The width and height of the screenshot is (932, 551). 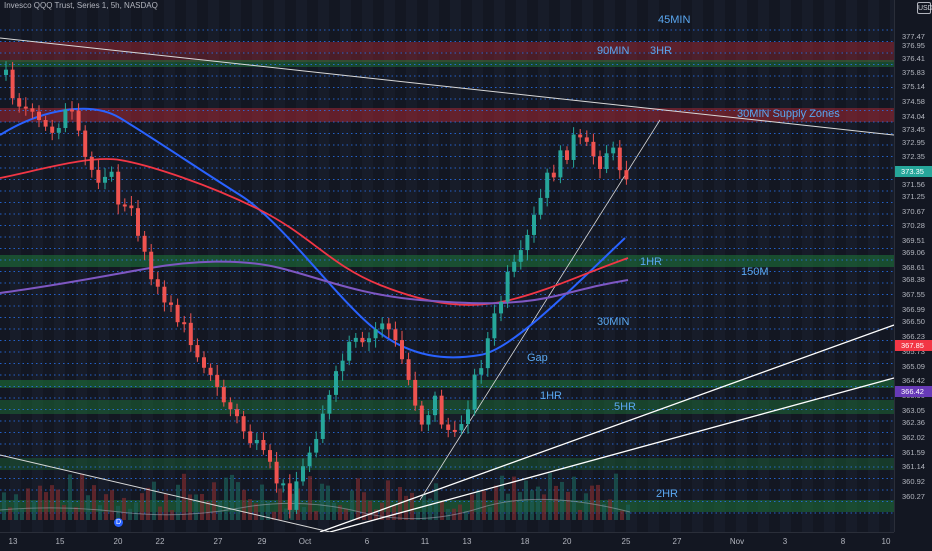 I want to click on purple-level-badge: 366.42, so click(x=913, y=391).